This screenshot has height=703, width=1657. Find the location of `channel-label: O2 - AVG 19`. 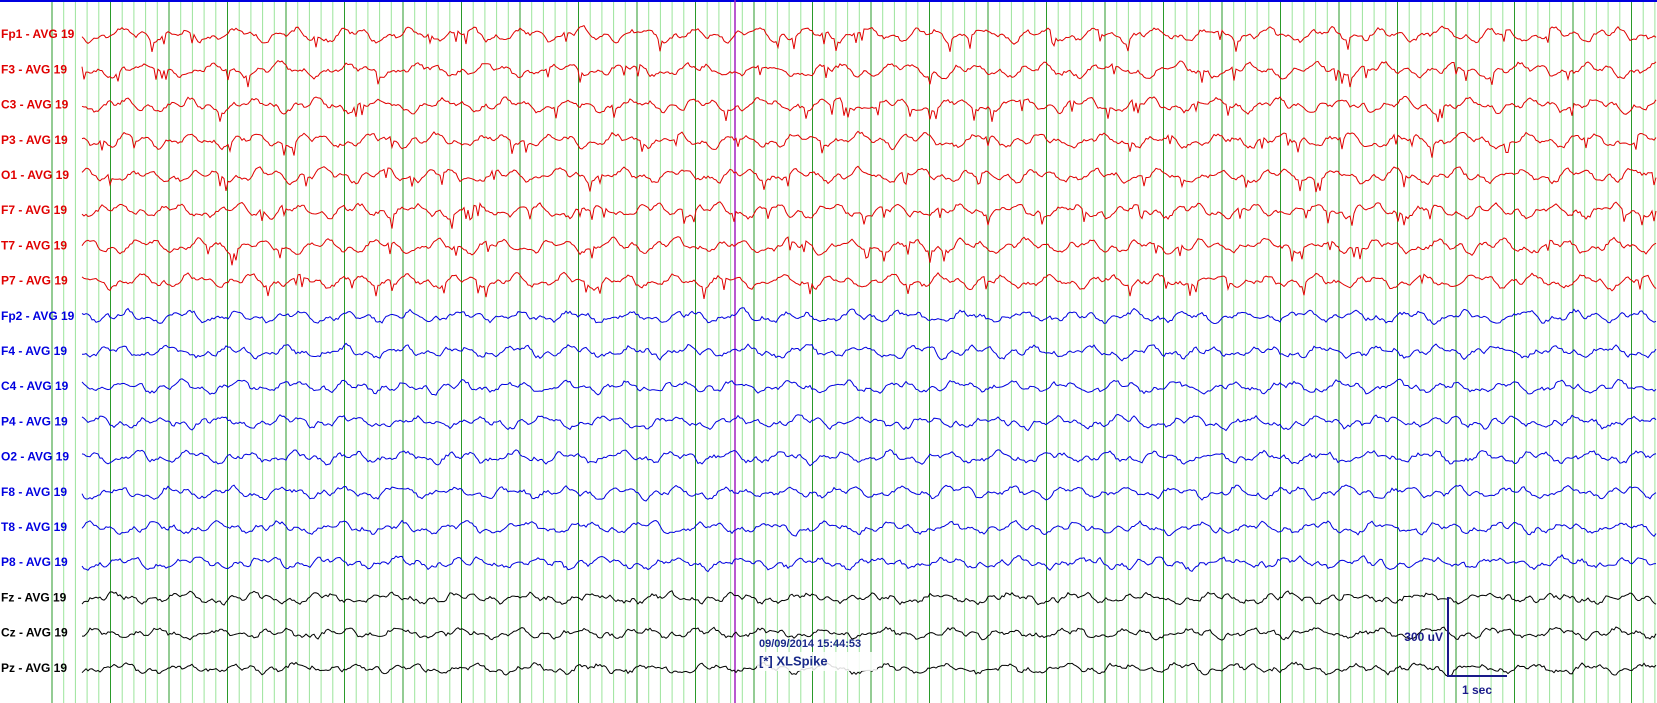

channel-label: O2 - AVG 19 is located at coordinates (35, 457).